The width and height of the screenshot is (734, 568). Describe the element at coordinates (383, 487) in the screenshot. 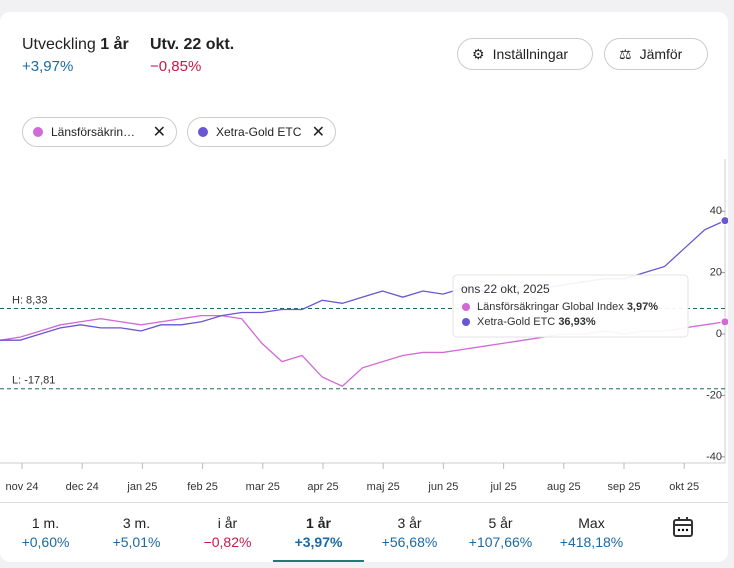

I see `x-tick-label: maj 25` at that location.